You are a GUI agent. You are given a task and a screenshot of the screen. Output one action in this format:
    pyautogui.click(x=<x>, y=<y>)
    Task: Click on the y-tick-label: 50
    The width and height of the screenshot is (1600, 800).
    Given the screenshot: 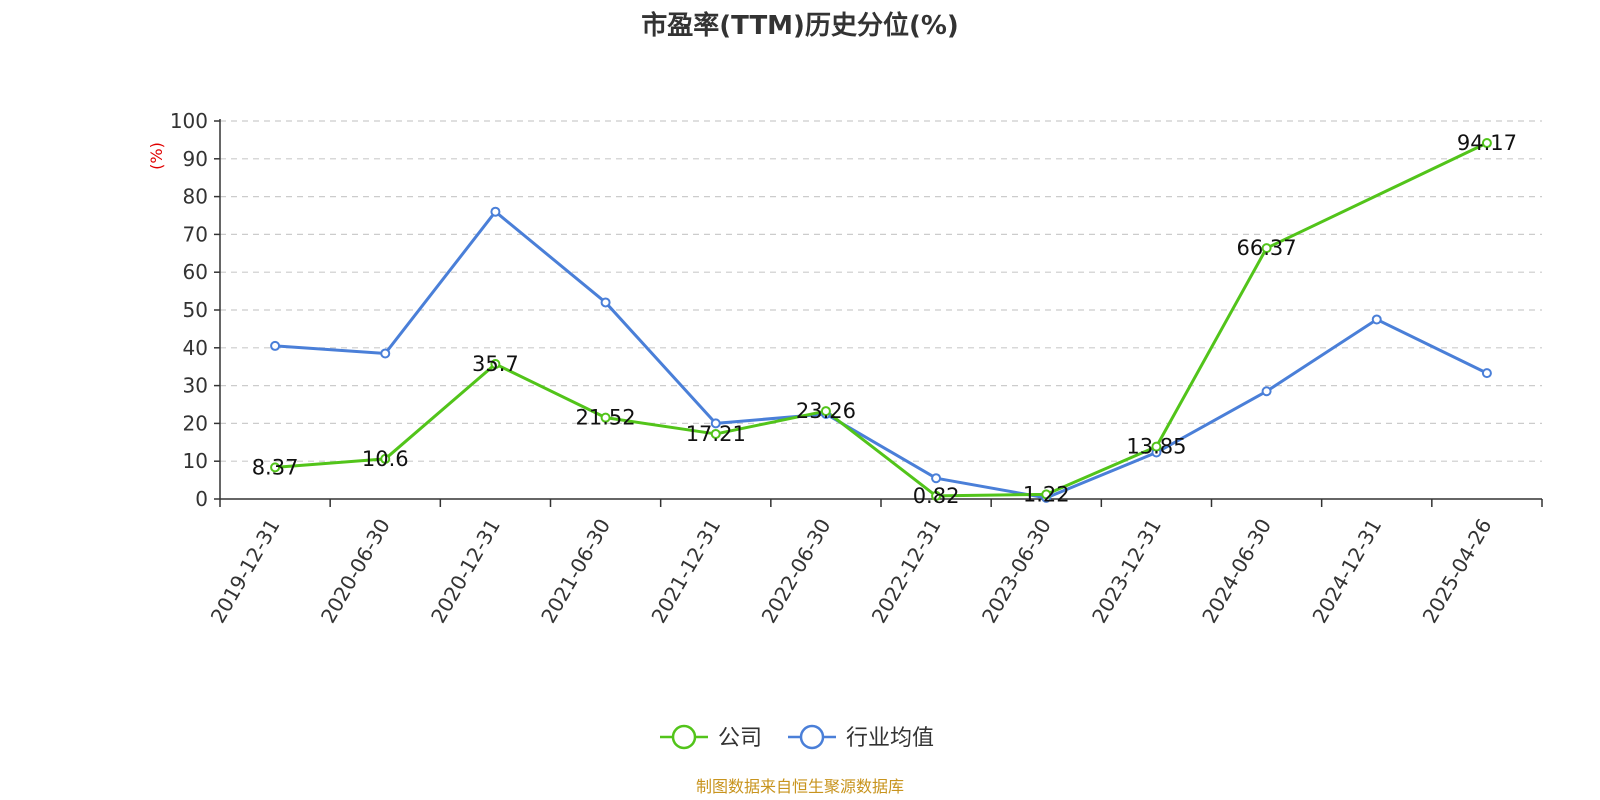 What is the action you would take?
    pyautogui.click(x=195, y=310)
    